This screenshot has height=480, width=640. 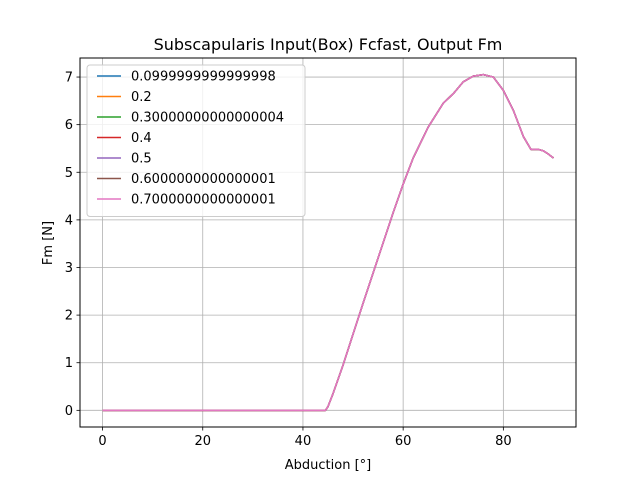 What do you see at coordinates (202, 441) in the screenshot?
I see `x-tick-label: 20` at bounding box center [202, 441].